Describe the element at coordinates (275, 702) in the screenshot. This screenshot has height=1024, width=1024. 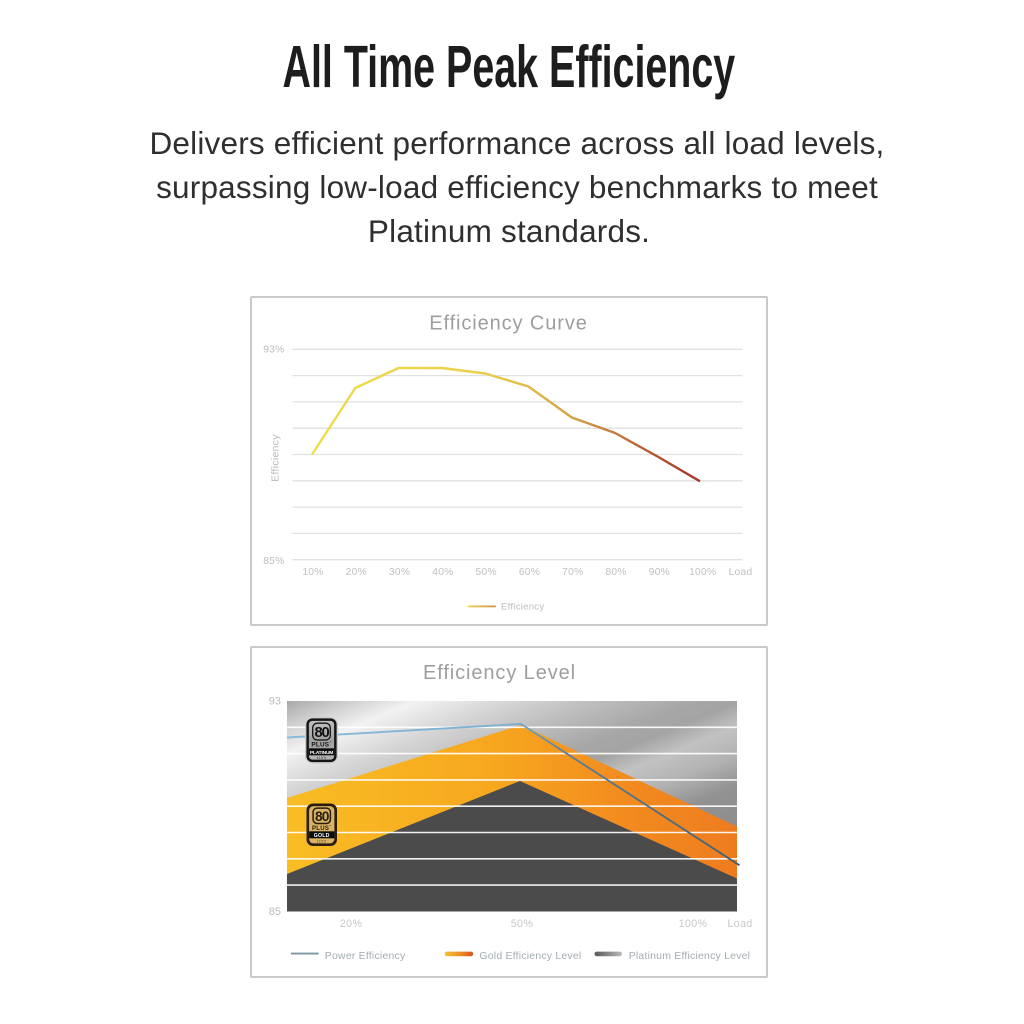
I see `svg-text: 93` at that location.